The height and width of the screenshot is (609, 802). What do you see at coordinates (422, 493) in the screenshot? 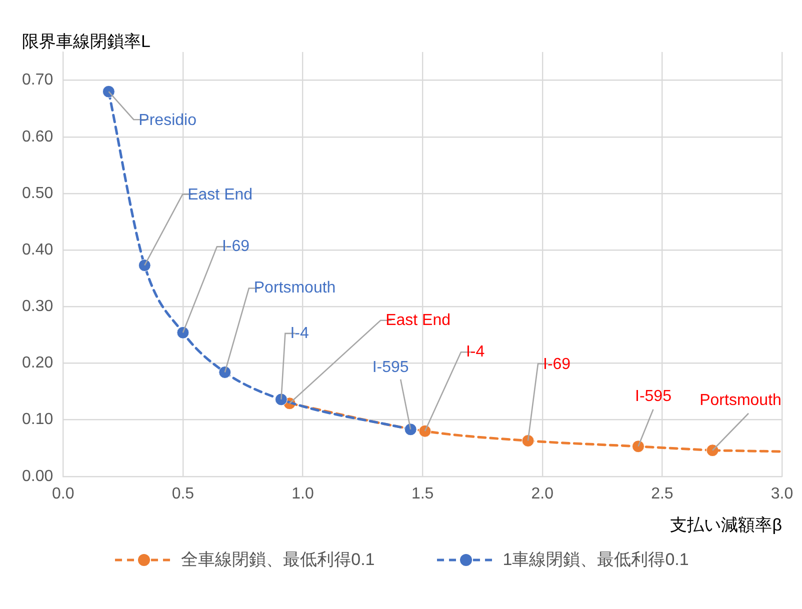
I see `x-tick-label: 1.5` at bounding box center [422, 493].